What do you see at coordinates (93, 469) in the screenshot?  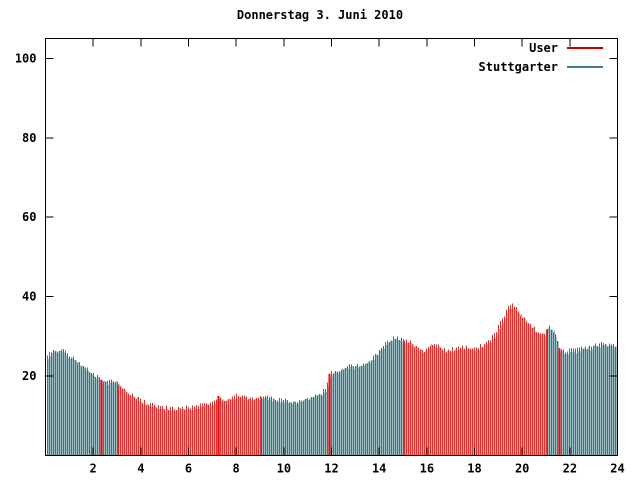 I see `svg-text: 2` at bounding box center [93, 469].